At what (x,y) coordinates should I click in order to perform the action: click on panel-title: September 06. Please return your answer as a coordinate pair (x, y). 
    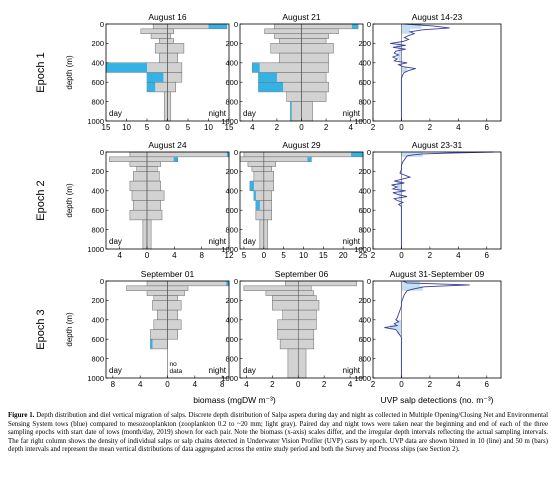
    Looking at the image, I should click on (302, 274).